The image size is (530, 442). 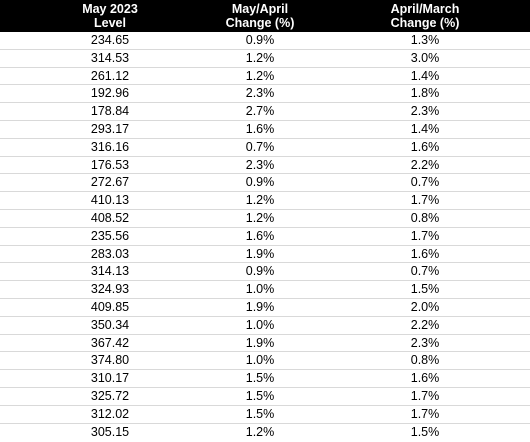 What do you see at coordinates (265, 148) in the screenshot?
I see `table-row: 316.16 0.7% 1.6%` at bounding box center [265, 148].